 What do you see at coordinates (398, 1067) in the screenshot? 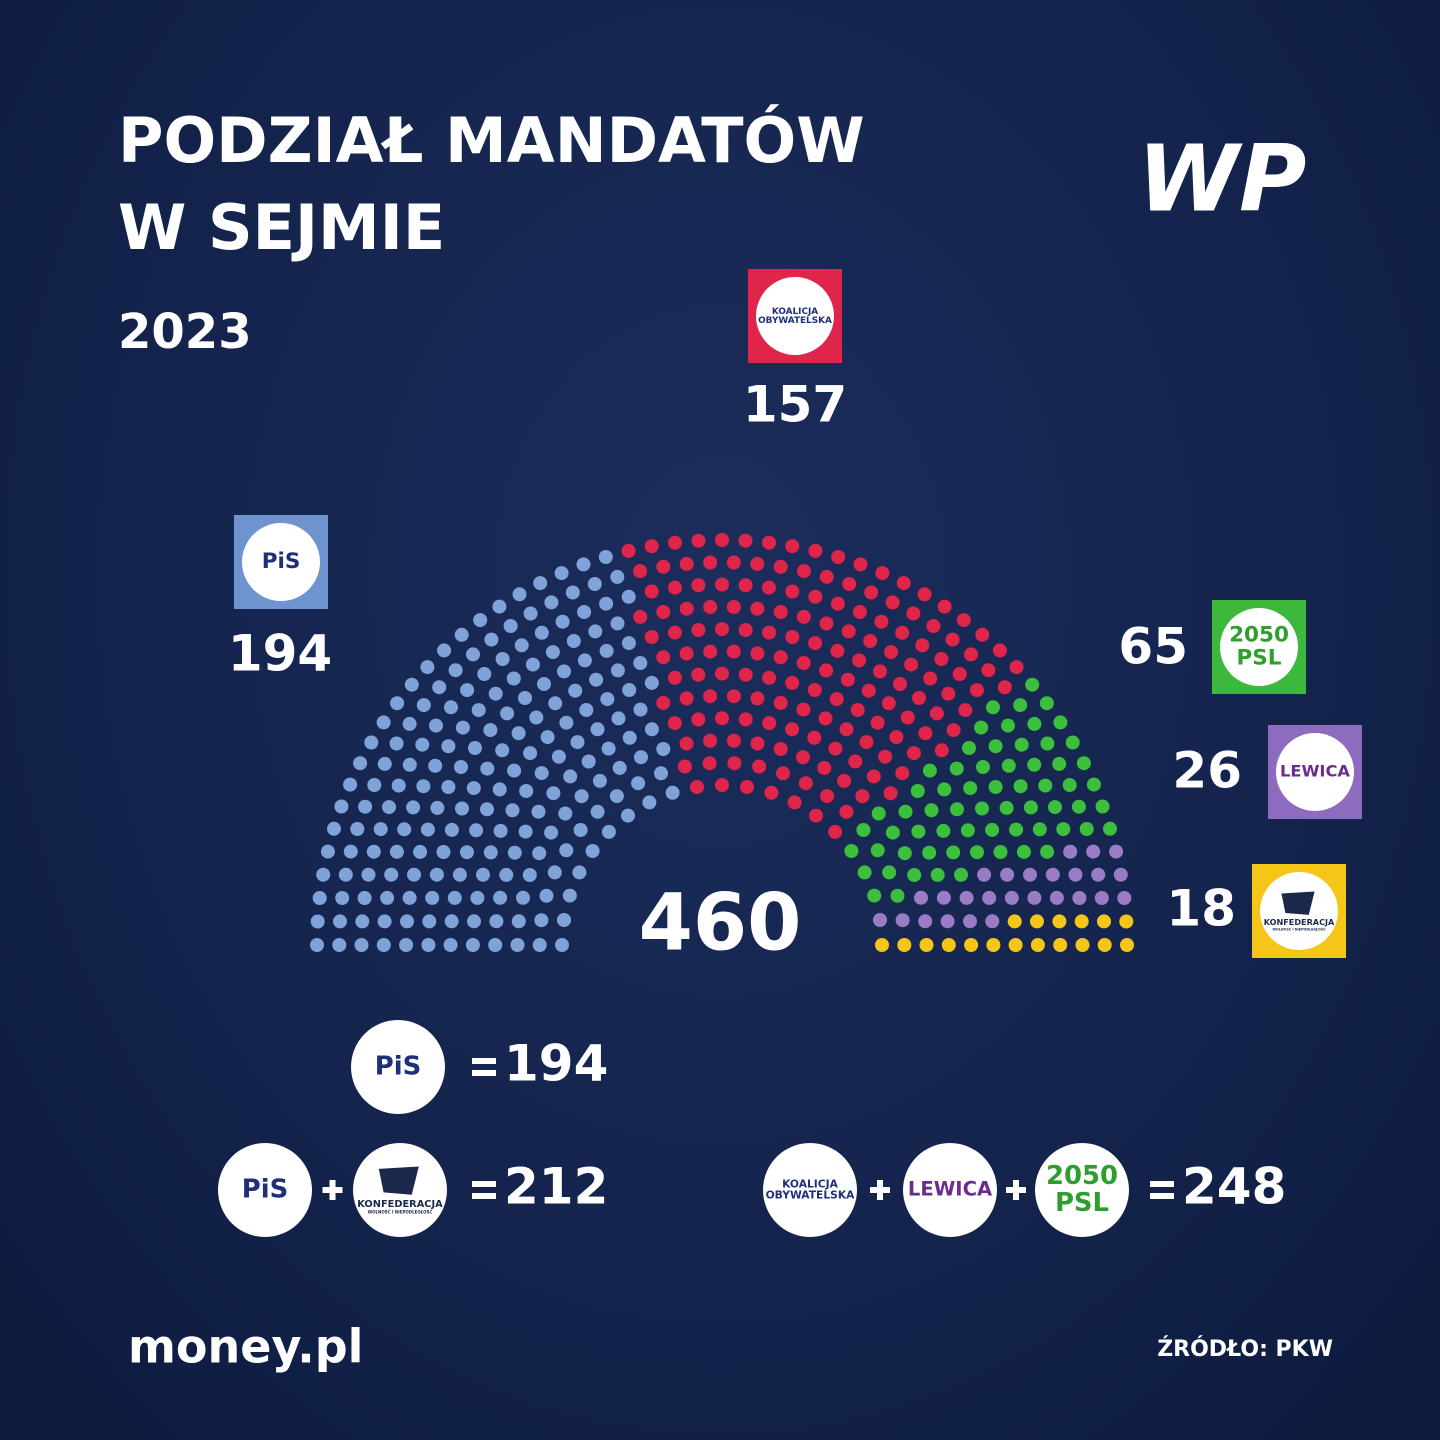
I see `logo-text: PiS` at bounding box center [398, 1067].